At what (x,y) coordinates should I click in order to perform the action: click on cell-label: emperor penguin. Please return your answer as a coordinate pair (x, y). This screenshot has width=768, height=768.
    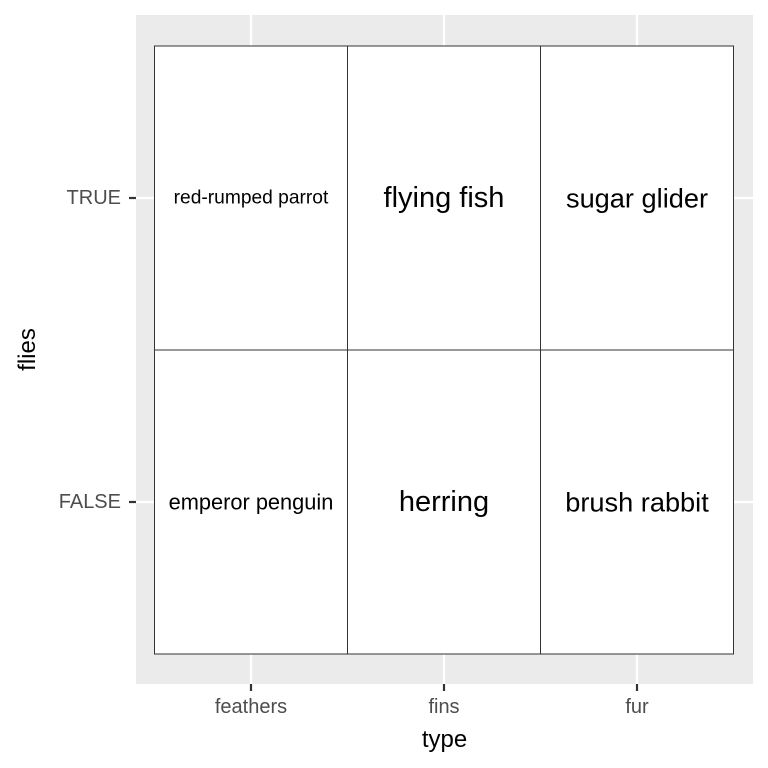
    Looking at the image, I should click on (251, 502).